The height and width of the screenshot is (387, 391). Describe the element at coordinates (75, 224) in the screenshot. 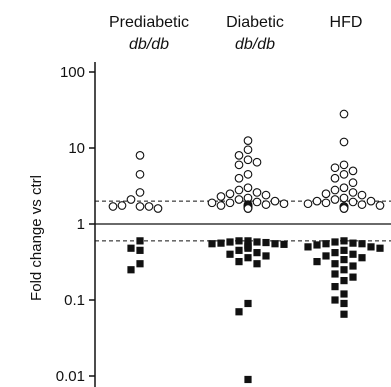

I see `y-ticks: 100 10 1 0.1 0.01` at that location.